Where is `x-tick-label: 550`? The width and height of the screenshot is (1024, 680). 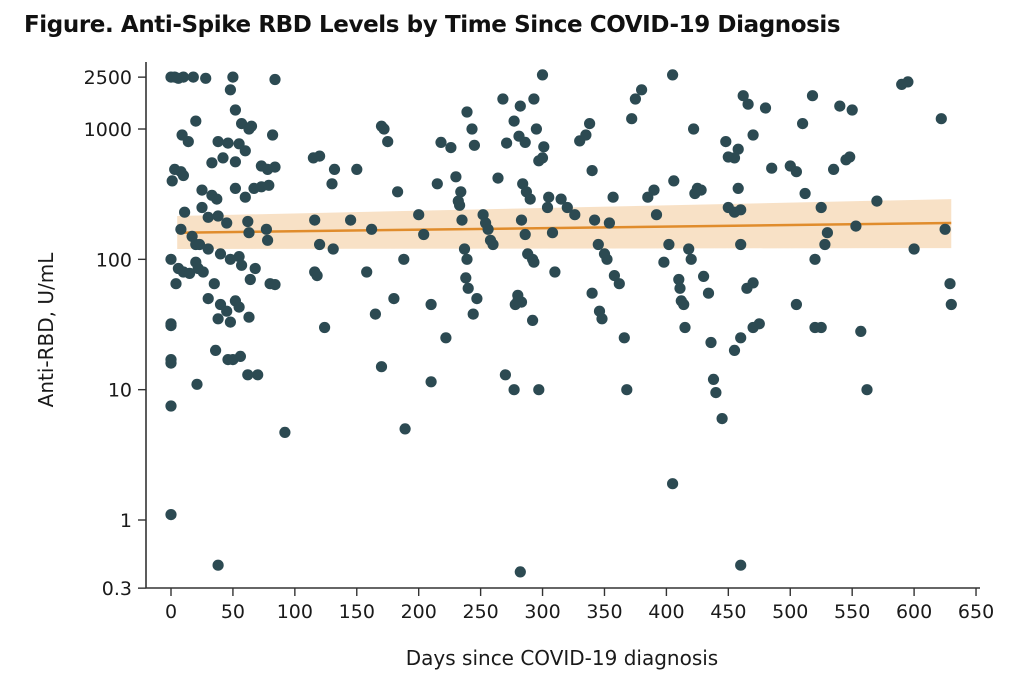 x-tick-label: 550 is located at coordinates (852, 612).